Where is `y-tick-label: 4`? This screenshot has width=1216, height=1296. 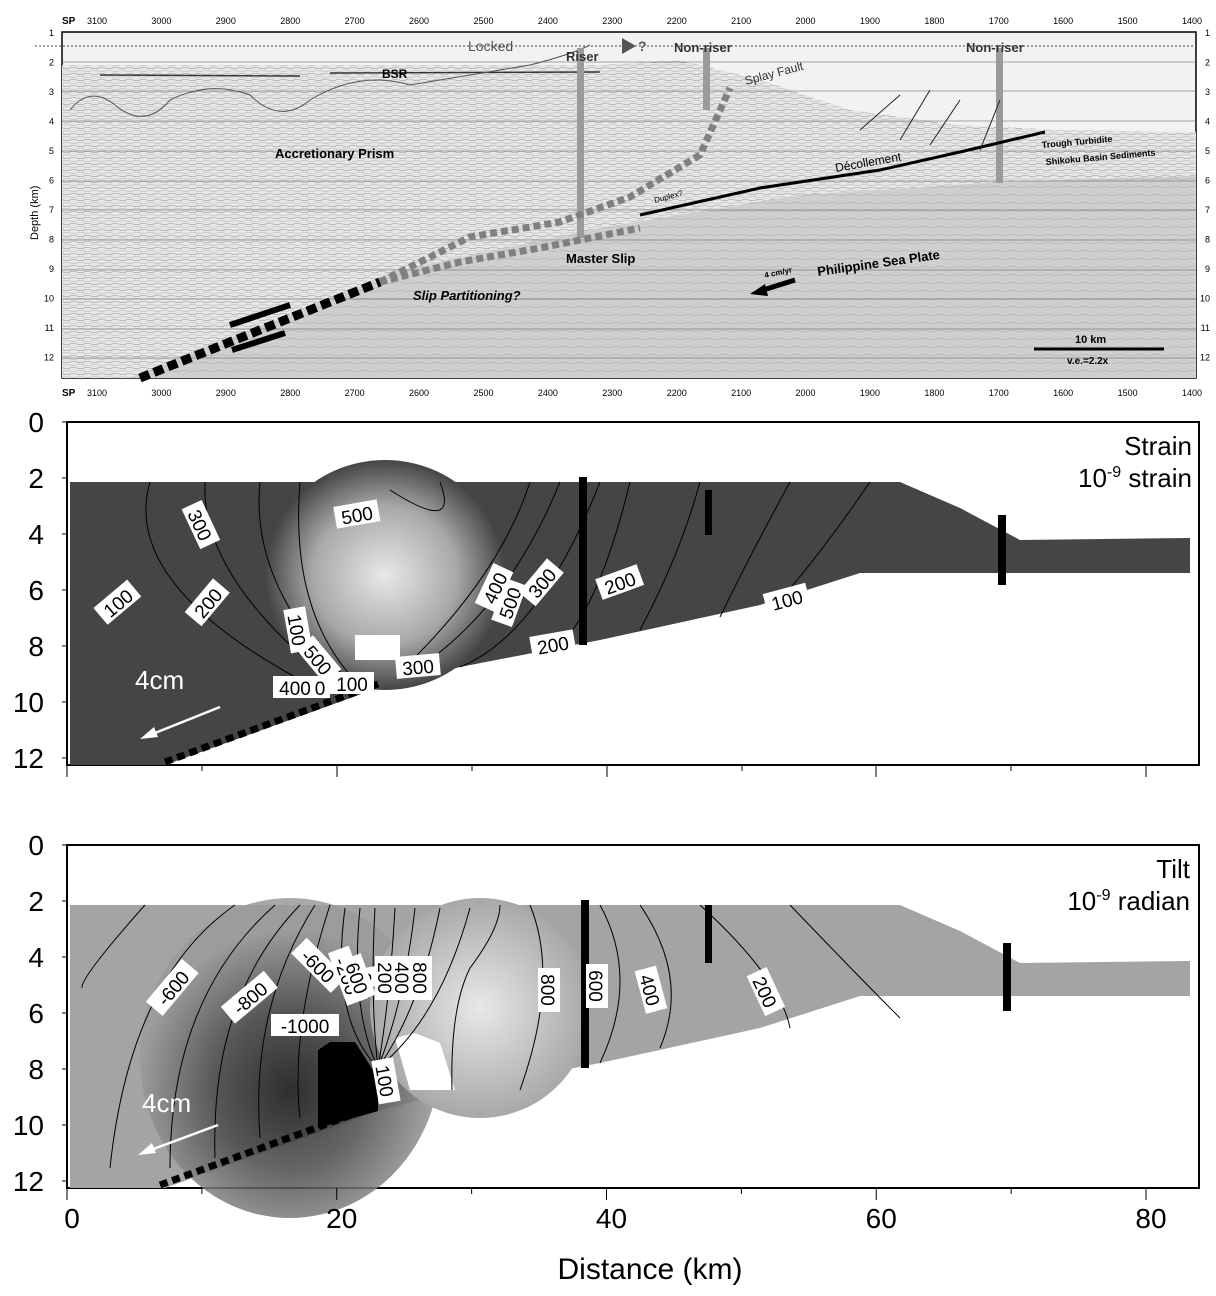
y-tick-label: 4 is located at coordinates (36, 534).